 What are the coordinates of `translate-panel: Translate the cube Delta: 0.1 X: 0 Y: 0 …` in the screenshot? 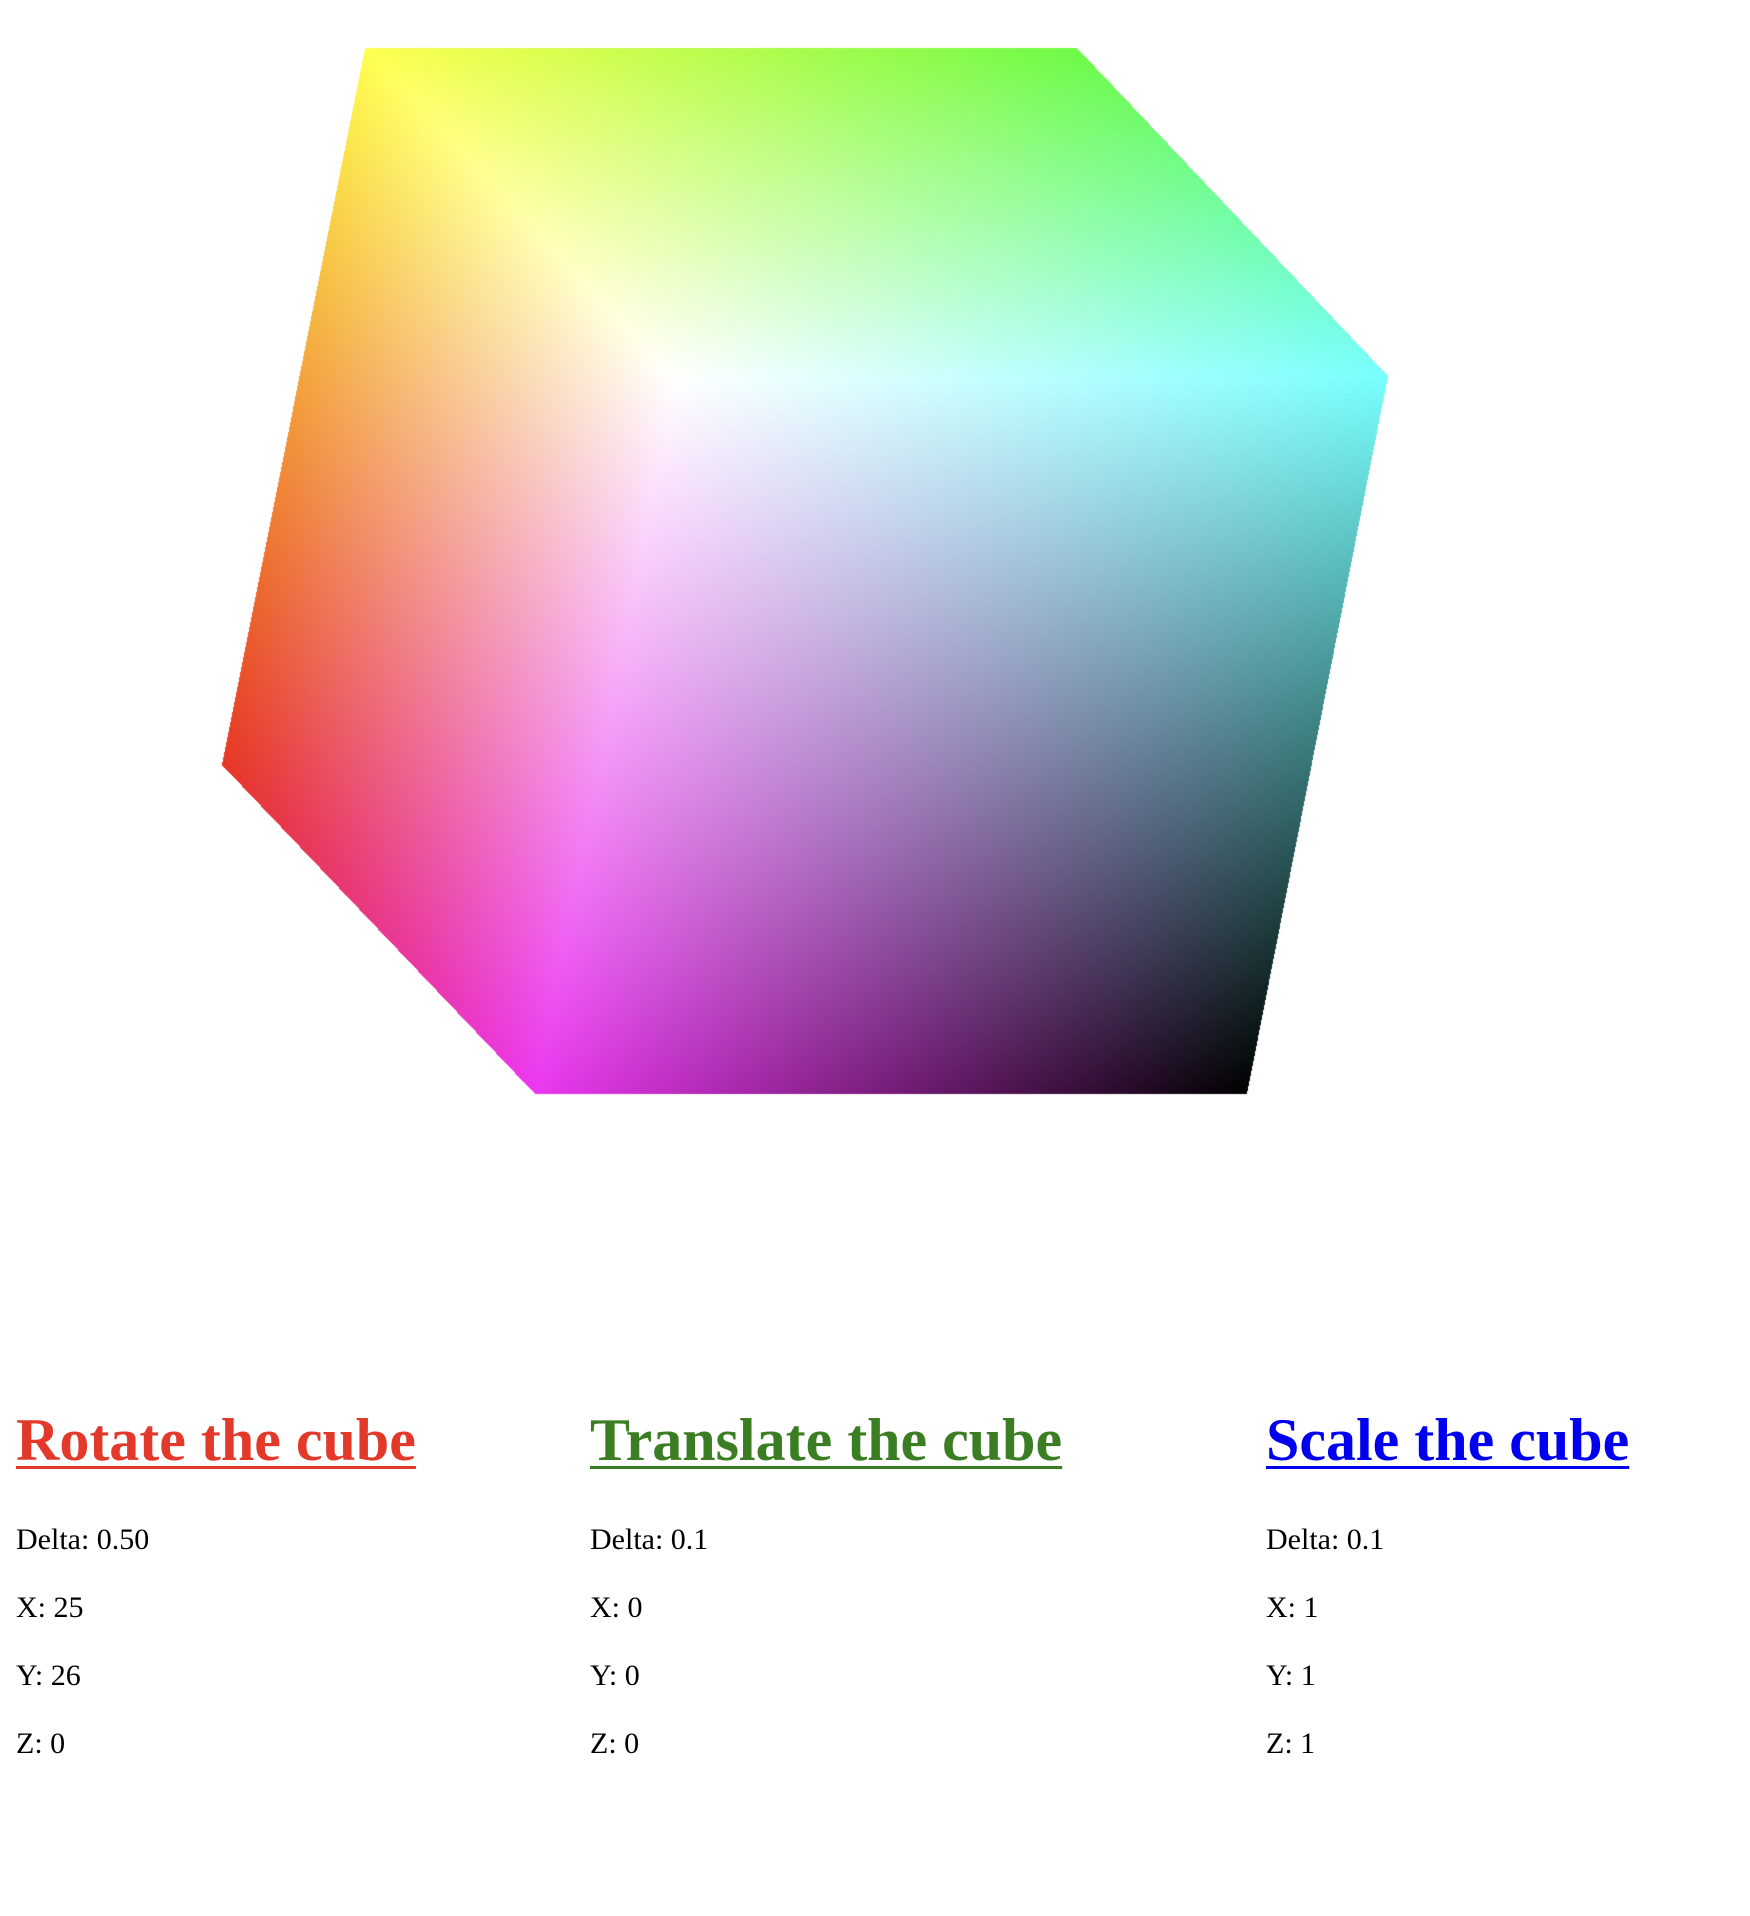 It's located at (826, 1583).